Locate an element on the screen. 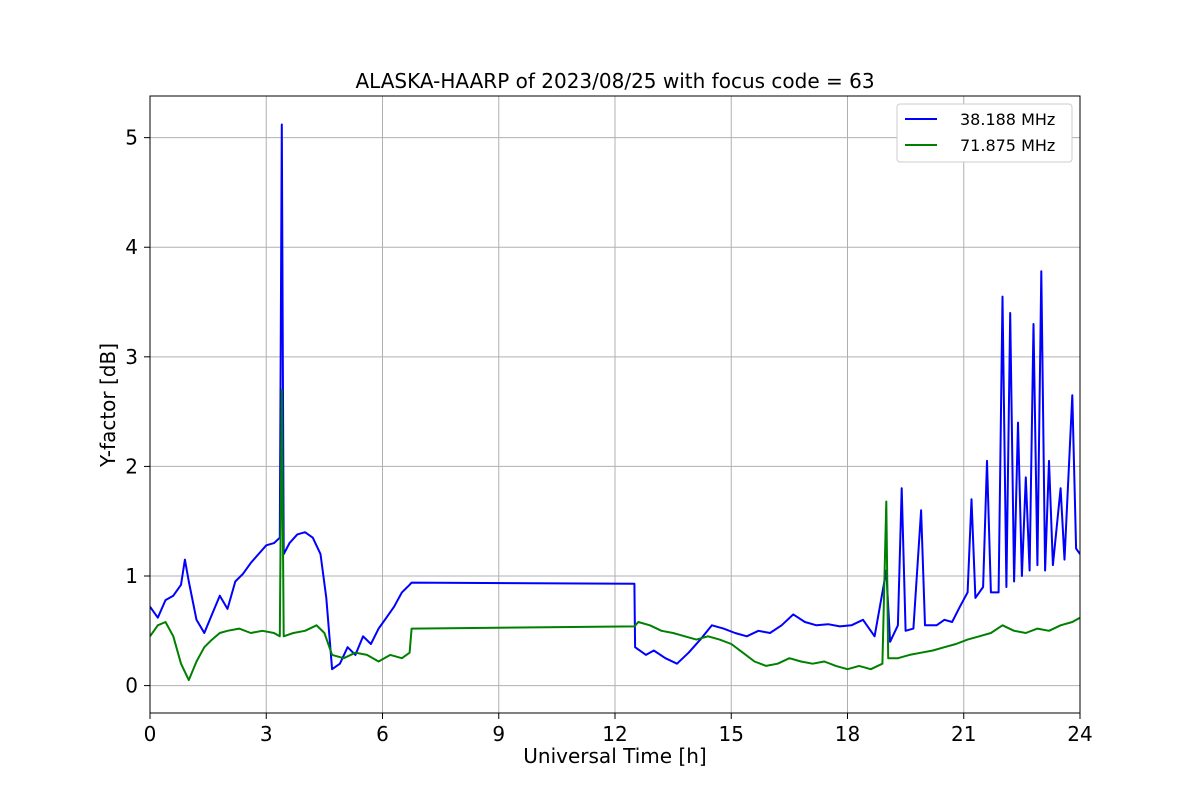 The height and width of the screenshot is (800, 1200). y-tick-label: 1 is located at coordinates (131, 576).